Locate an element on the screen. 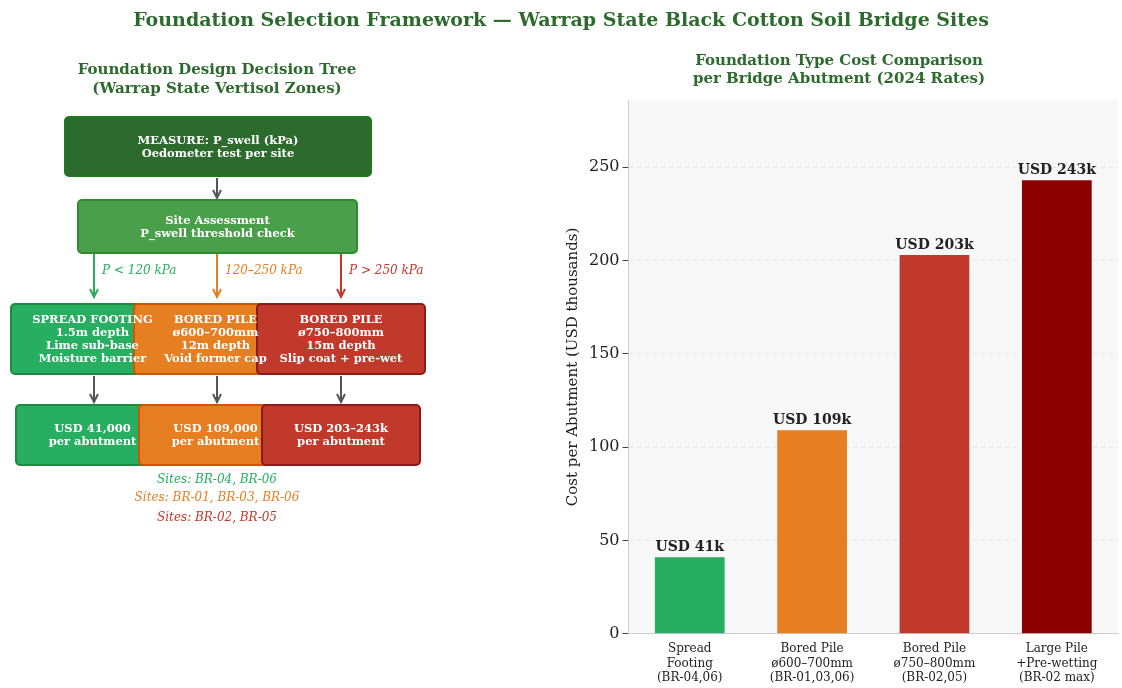  y-tick-label: 150 is located at coordinates (604, 352).